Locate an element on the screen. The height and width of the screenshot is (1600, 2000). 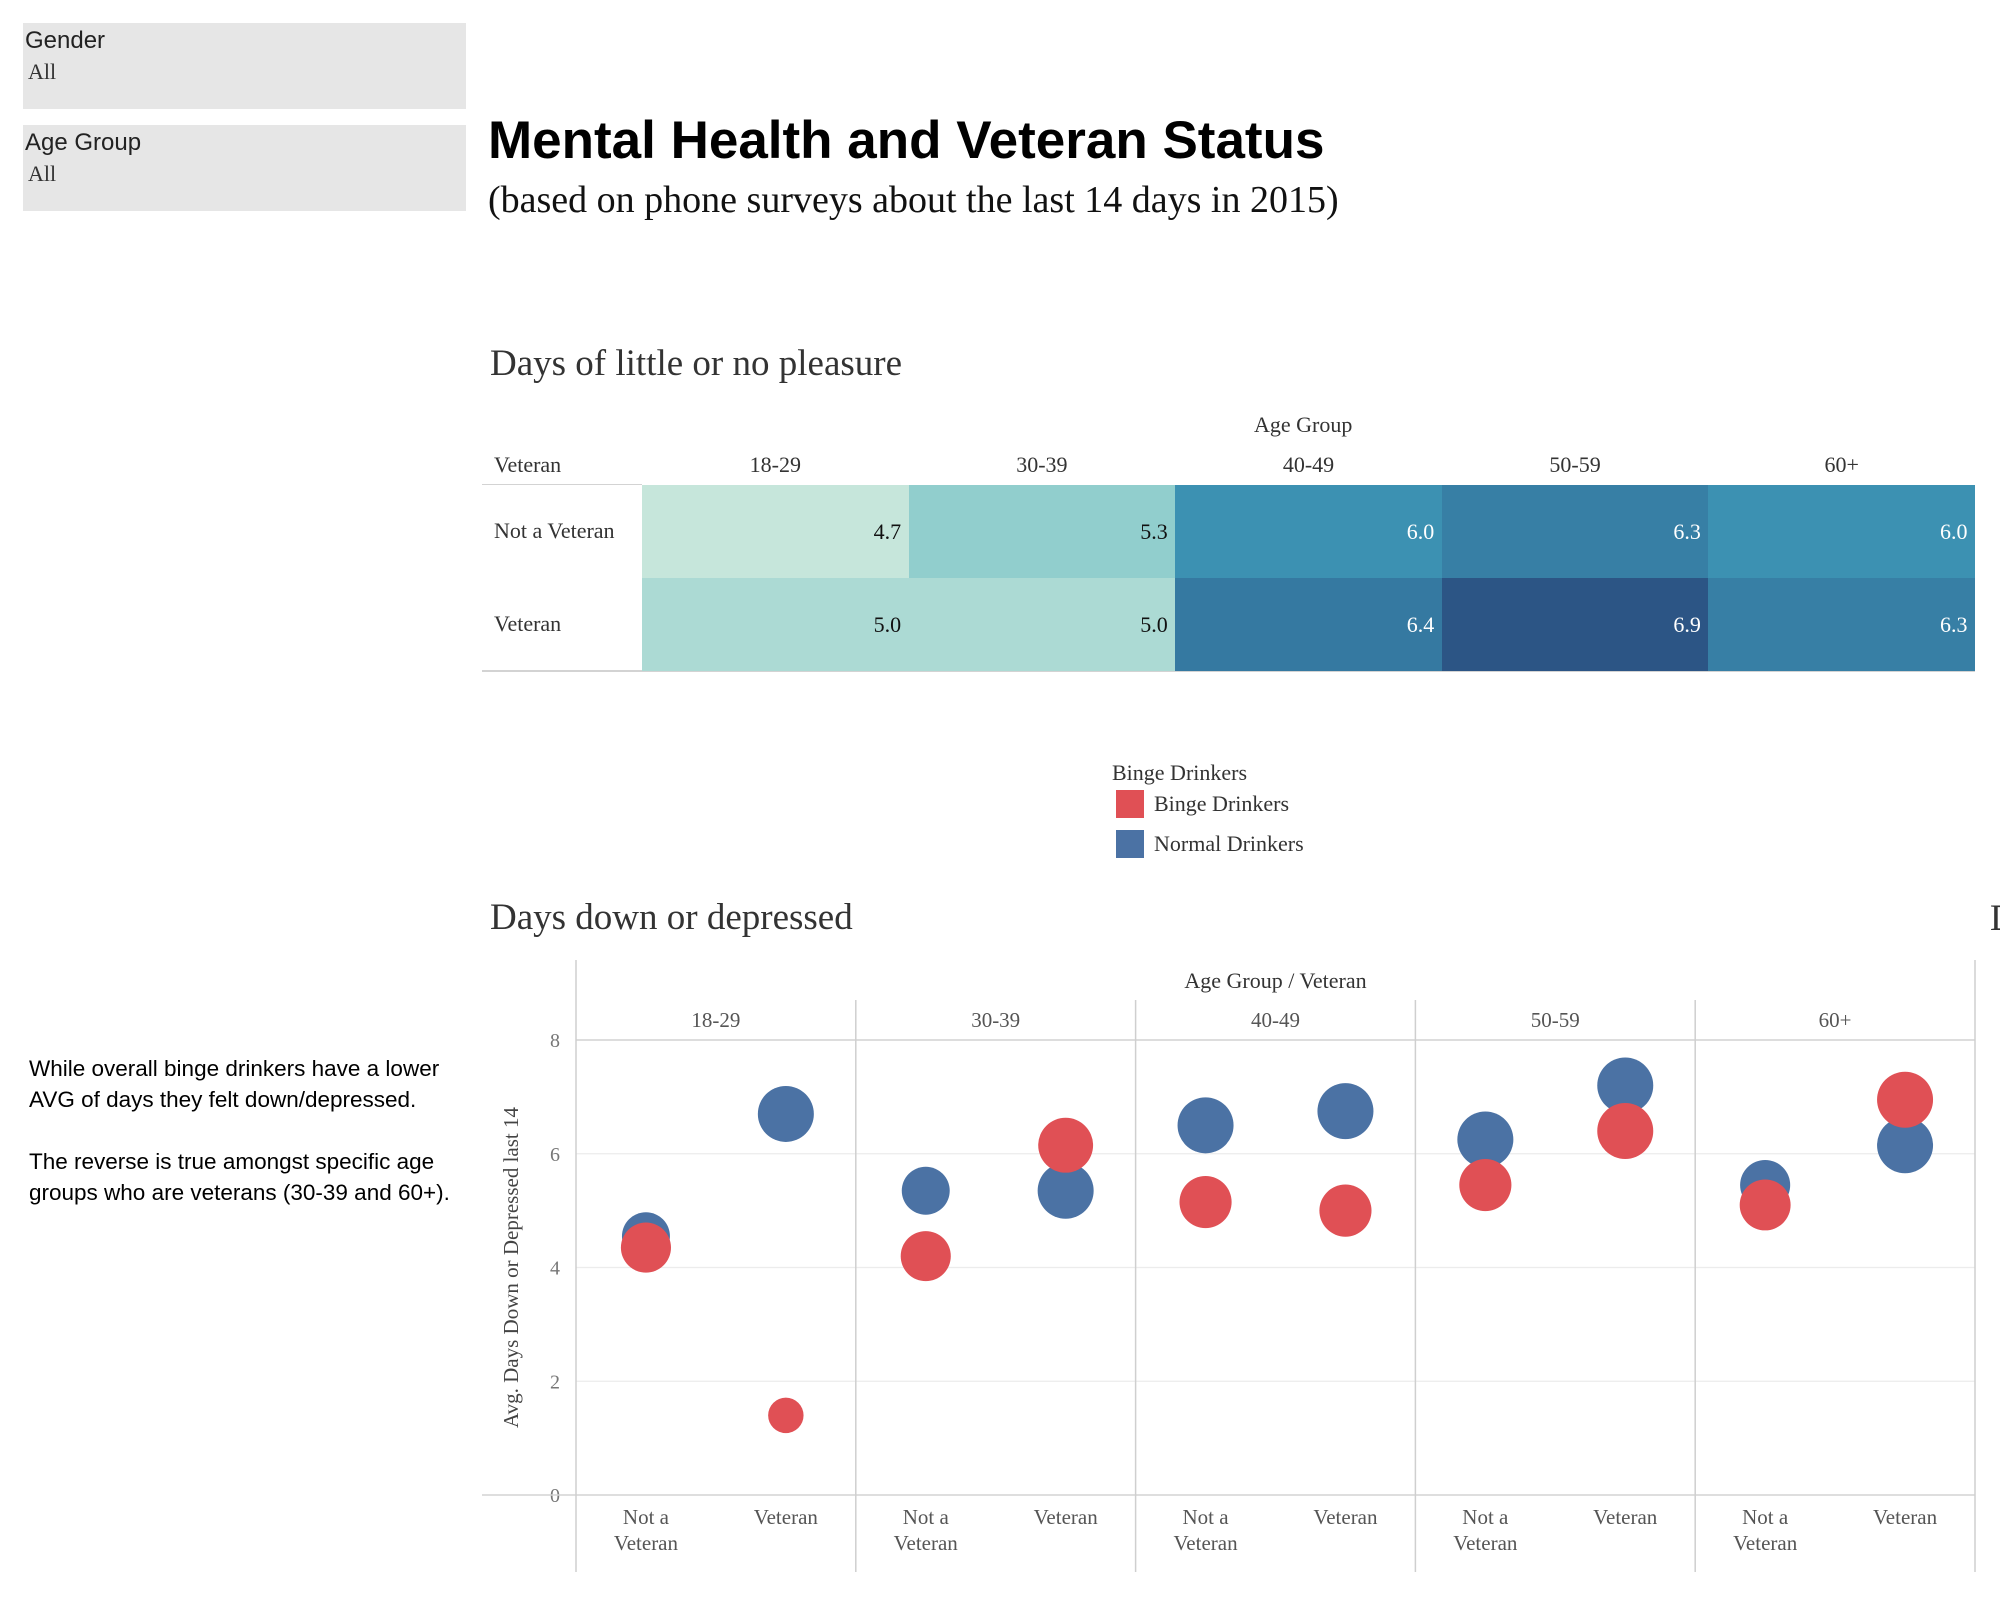
group-label: 50-59 is located at coordinates (1555, 1020).